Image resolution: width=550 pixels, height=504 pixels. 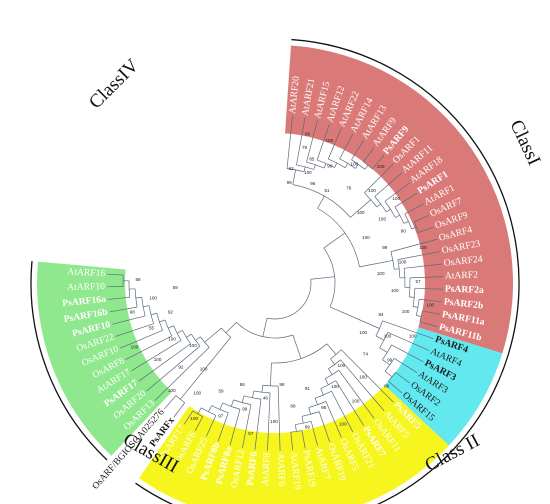 I want to click on bootstrap-value: 76, so click(x=349, y=188).